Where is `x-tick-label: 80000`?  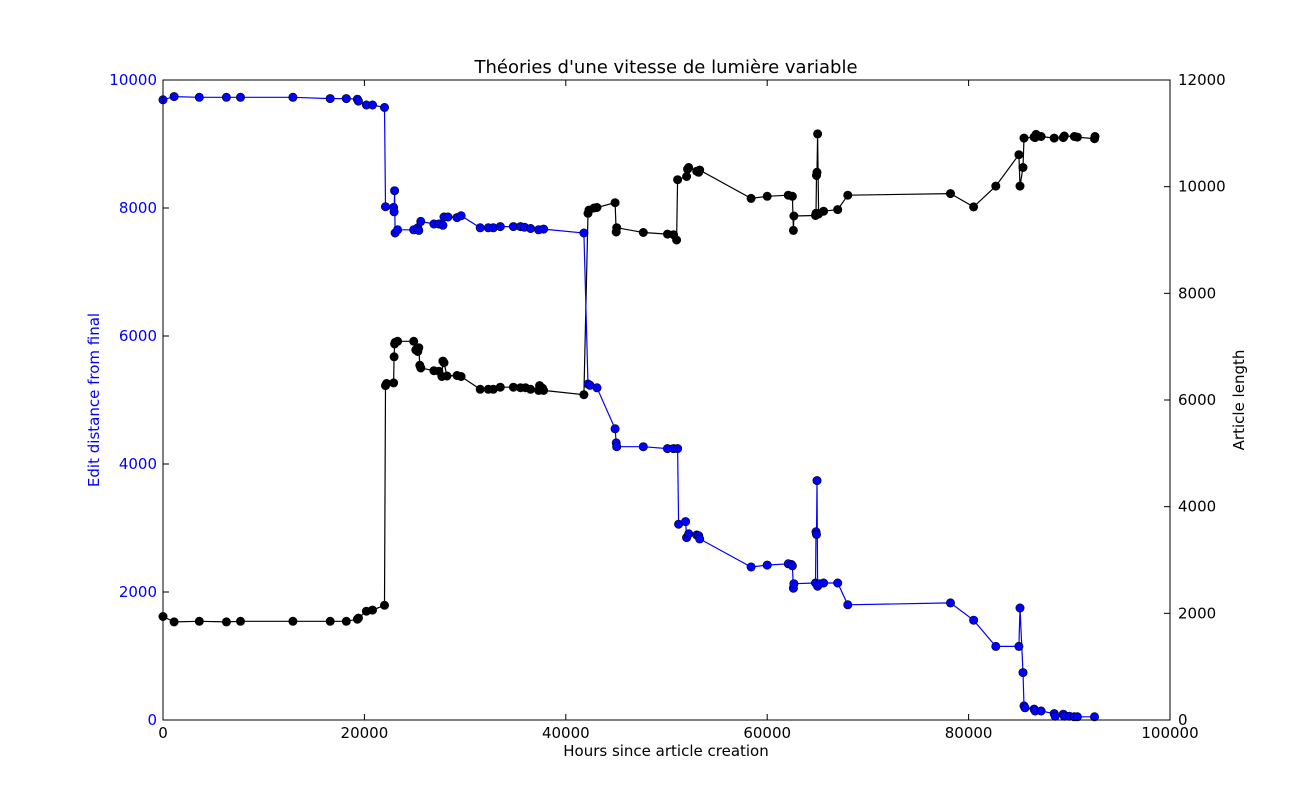 x-tick-label: 80000 is located at coordinates (969, 733).